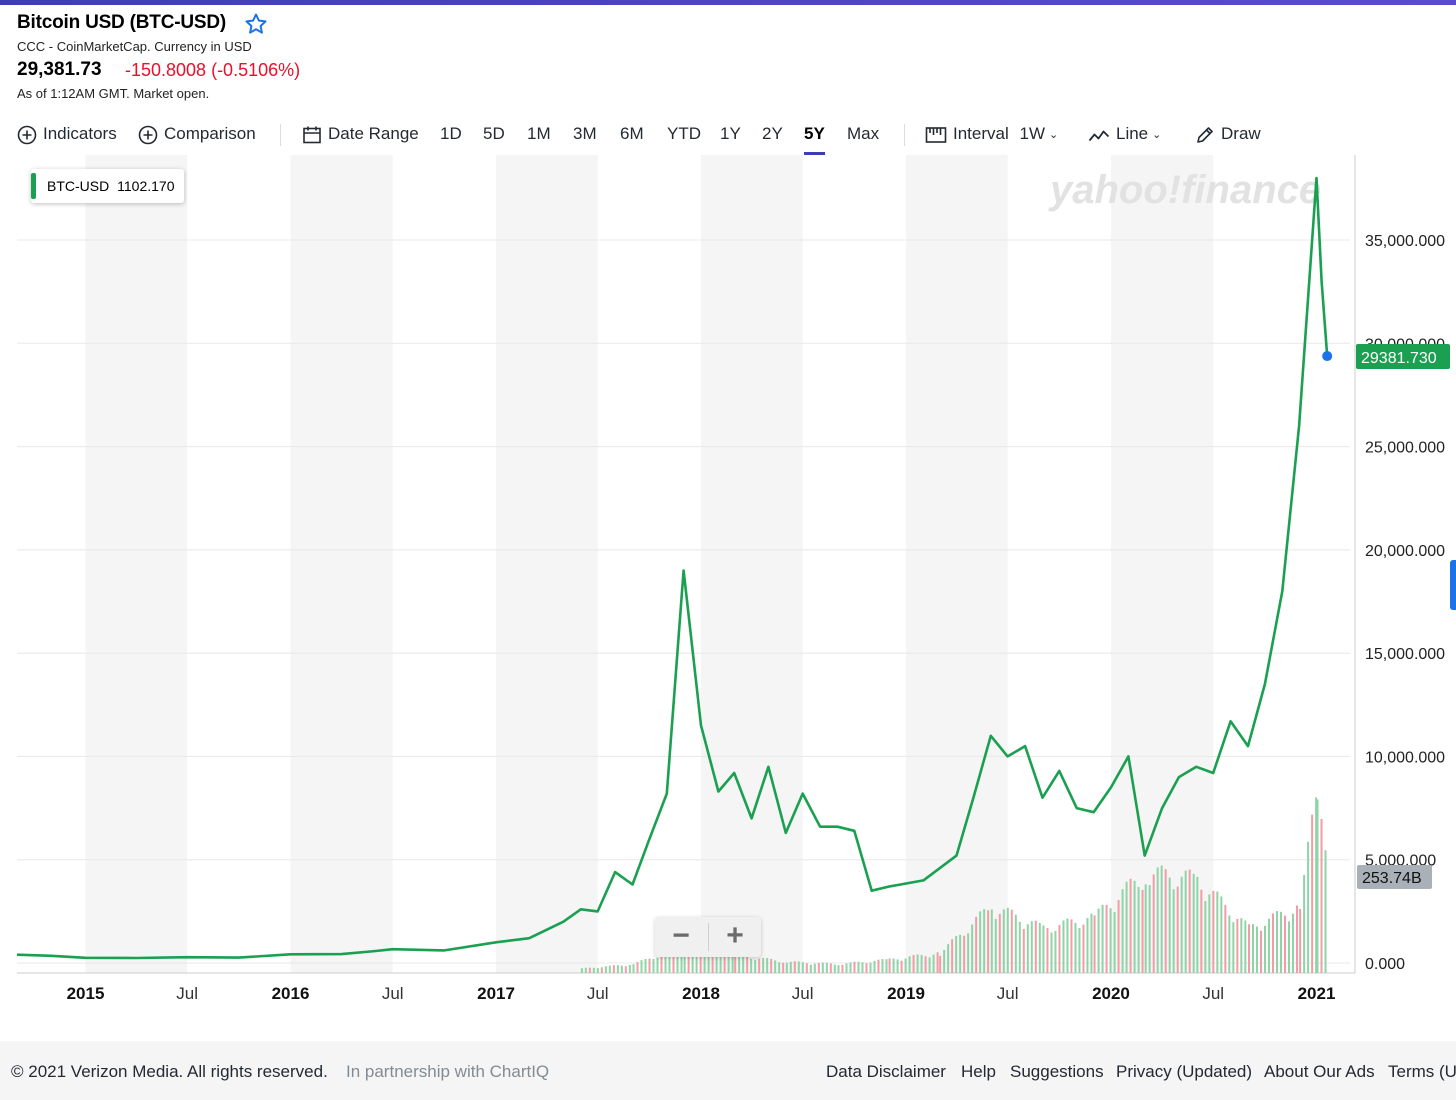 Image resolution: width=1456 pixels, height=1100 pixels. What do you see at coordinates (1241, 133) in the screenshot?
I see `draw-label: Draw` at bounding box center [1241, 133].